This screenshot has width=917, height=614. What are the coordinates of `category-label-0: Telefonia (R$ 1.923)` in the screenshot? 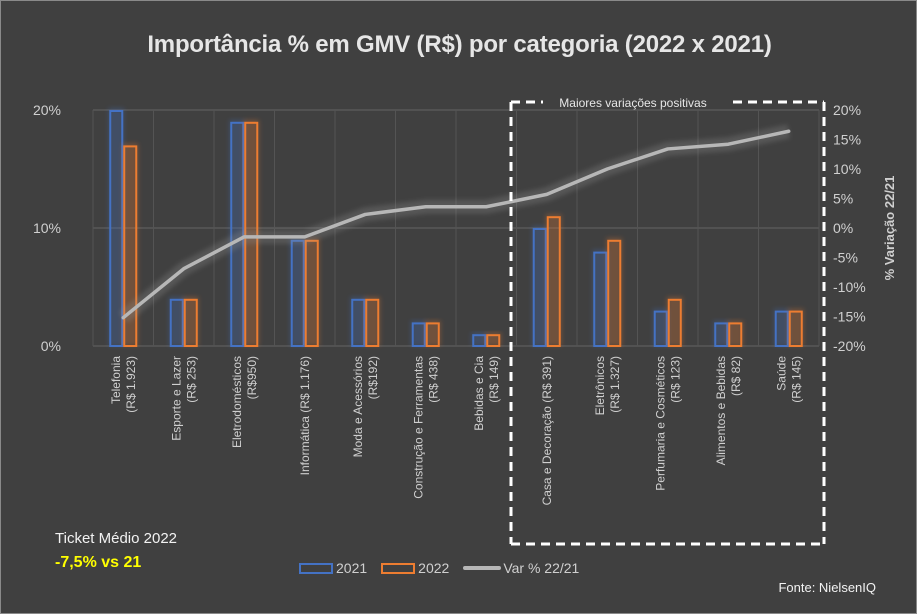 It's located at (123, 384).